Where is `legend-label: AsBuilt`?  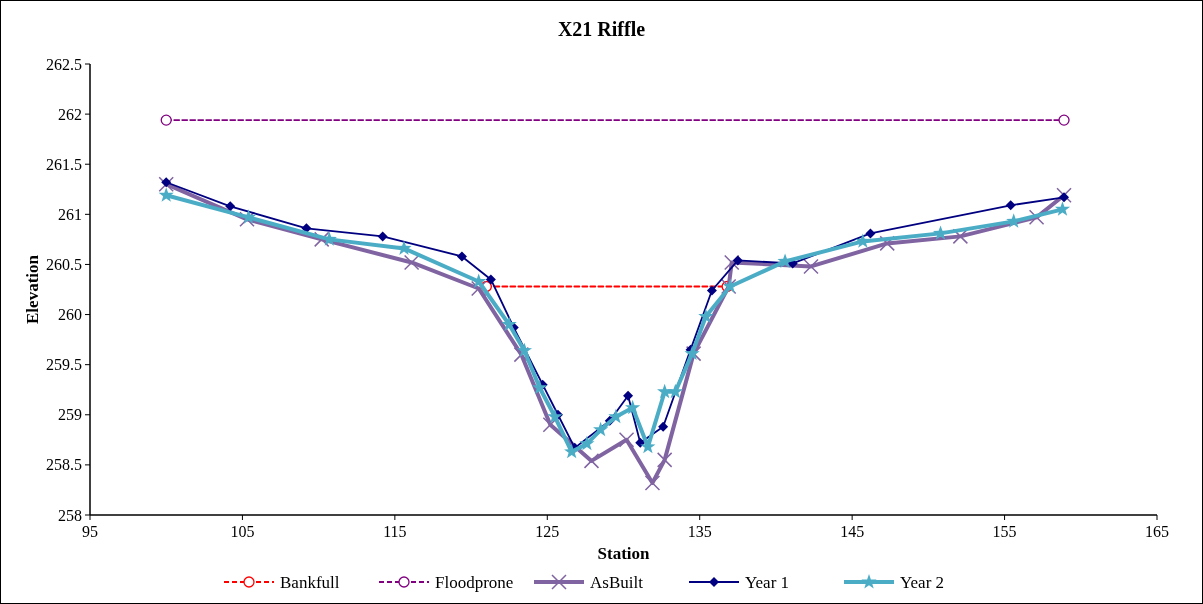 legend-label: AsBuilt is located at coordinates (617, 582).